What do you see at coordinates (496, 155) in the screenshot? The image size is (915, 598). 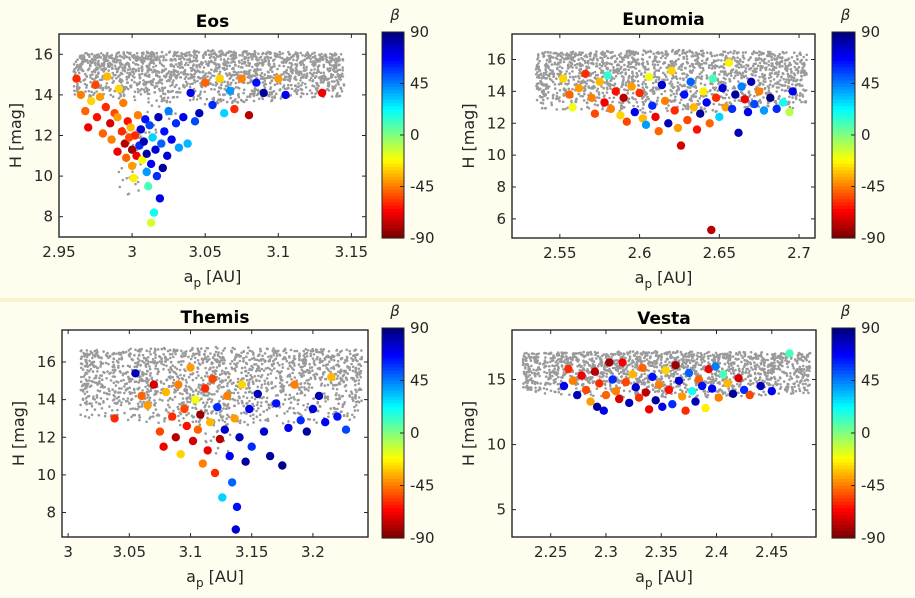 I see `y-tick-label: 10` at bounding box center [496, 155].